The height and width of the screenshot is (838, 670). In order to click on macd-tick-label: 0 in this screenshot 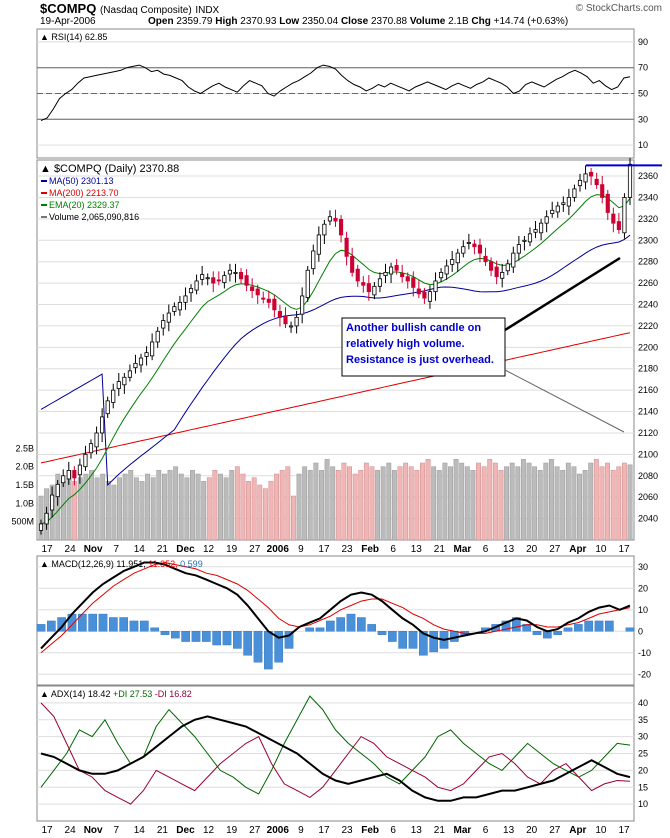, I will do `click(640, 631)`.